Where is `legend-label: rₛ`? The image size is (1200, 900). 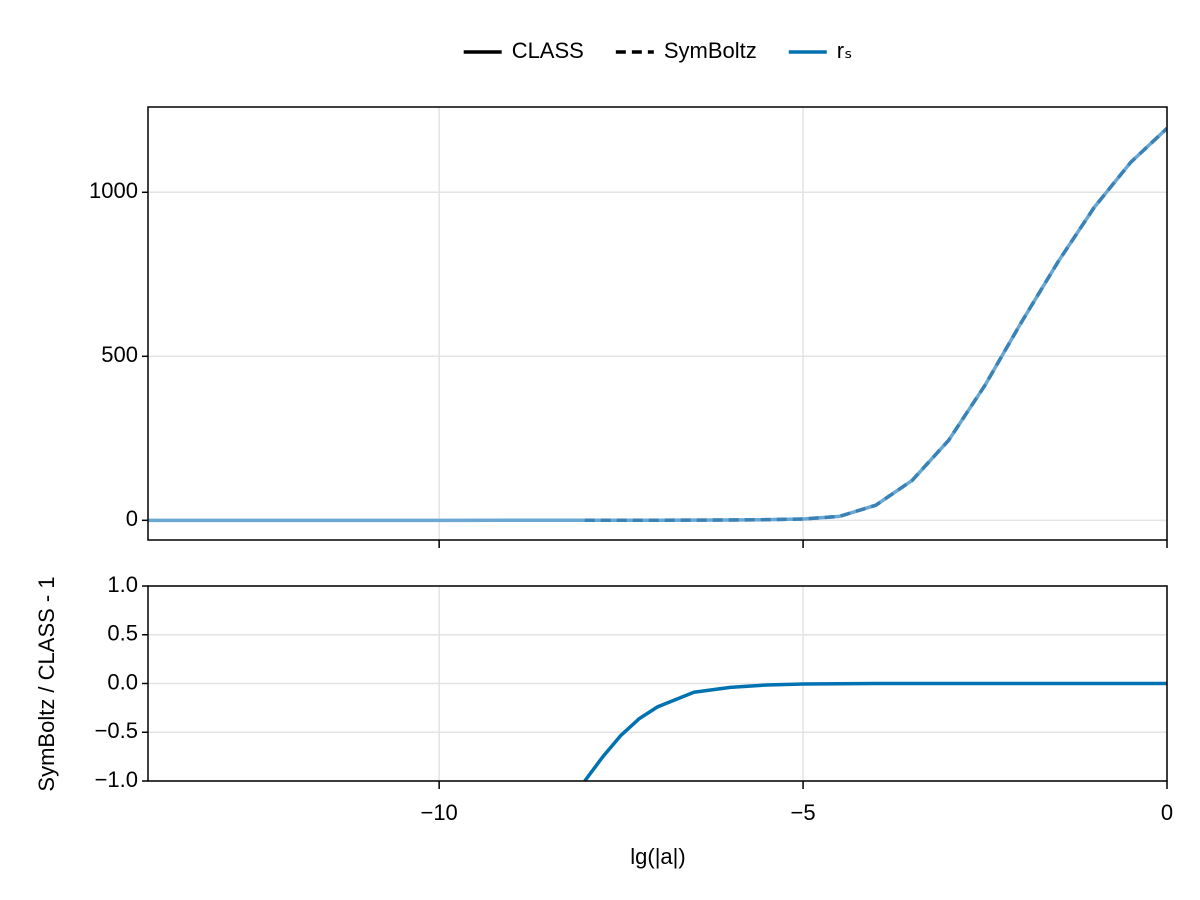 legend-label: rₛ is located at coordinates (845, 50).